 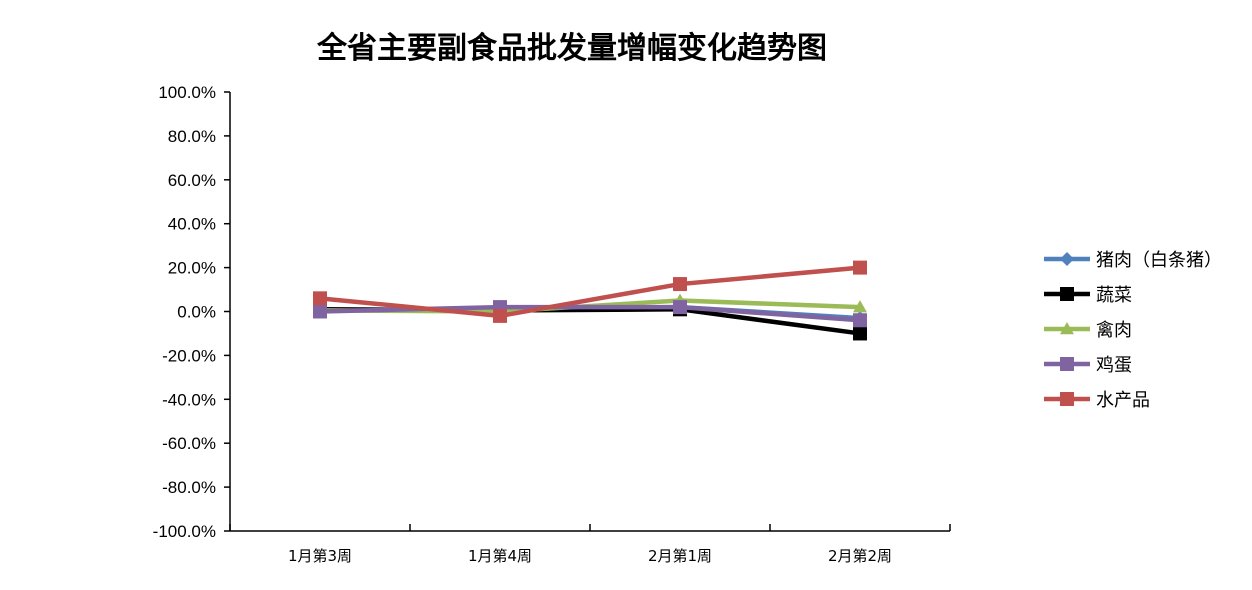 I want to click on series, so click(x=590, y=291).